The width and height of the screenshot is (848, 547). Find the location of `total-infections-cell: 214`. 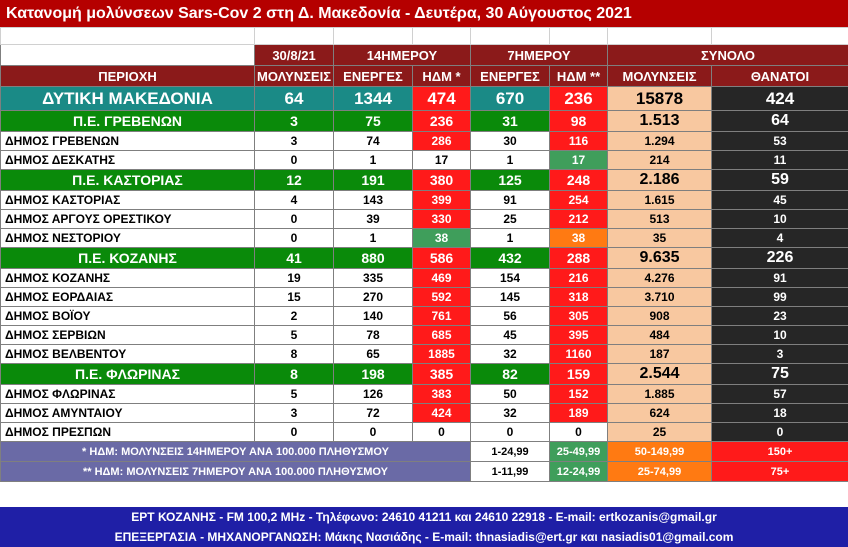

total-infections-cell: 214 is located at coordinates (659, 160).